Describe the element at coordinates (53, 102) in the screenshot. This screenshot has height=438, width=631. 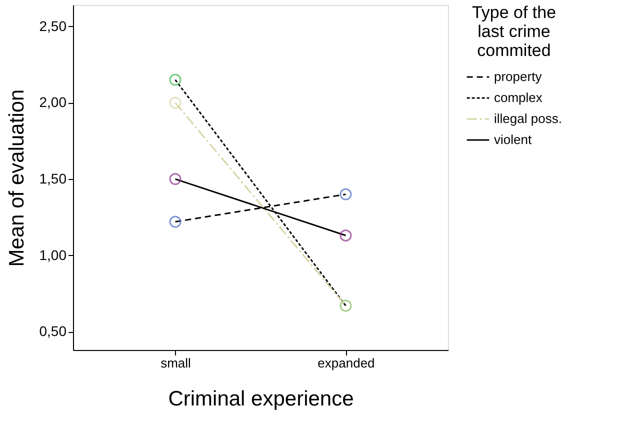
I see `y-tick-label: 2,00` at that location.